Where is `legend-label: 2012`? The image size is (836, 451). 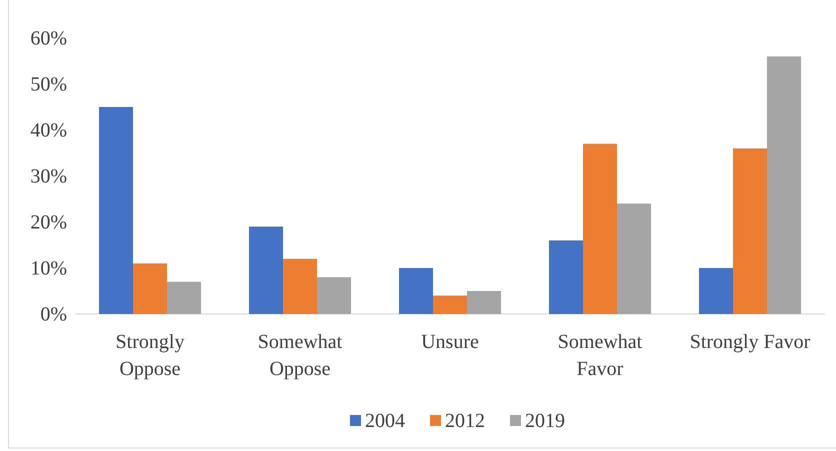 legend-label: 2012 is located at coordinates (465, 421).